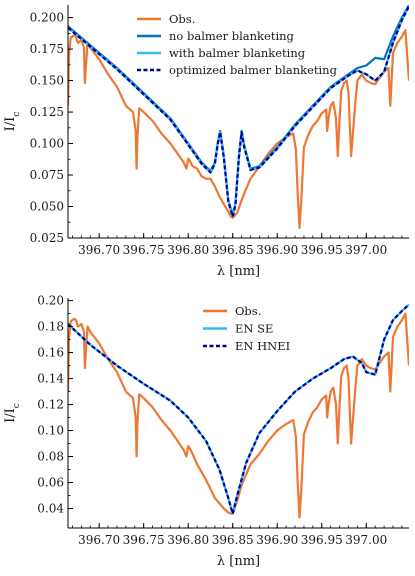 This screenshot has width=415, height=576. I want to click on y-tick-label: 0.16, so click(50, 353).